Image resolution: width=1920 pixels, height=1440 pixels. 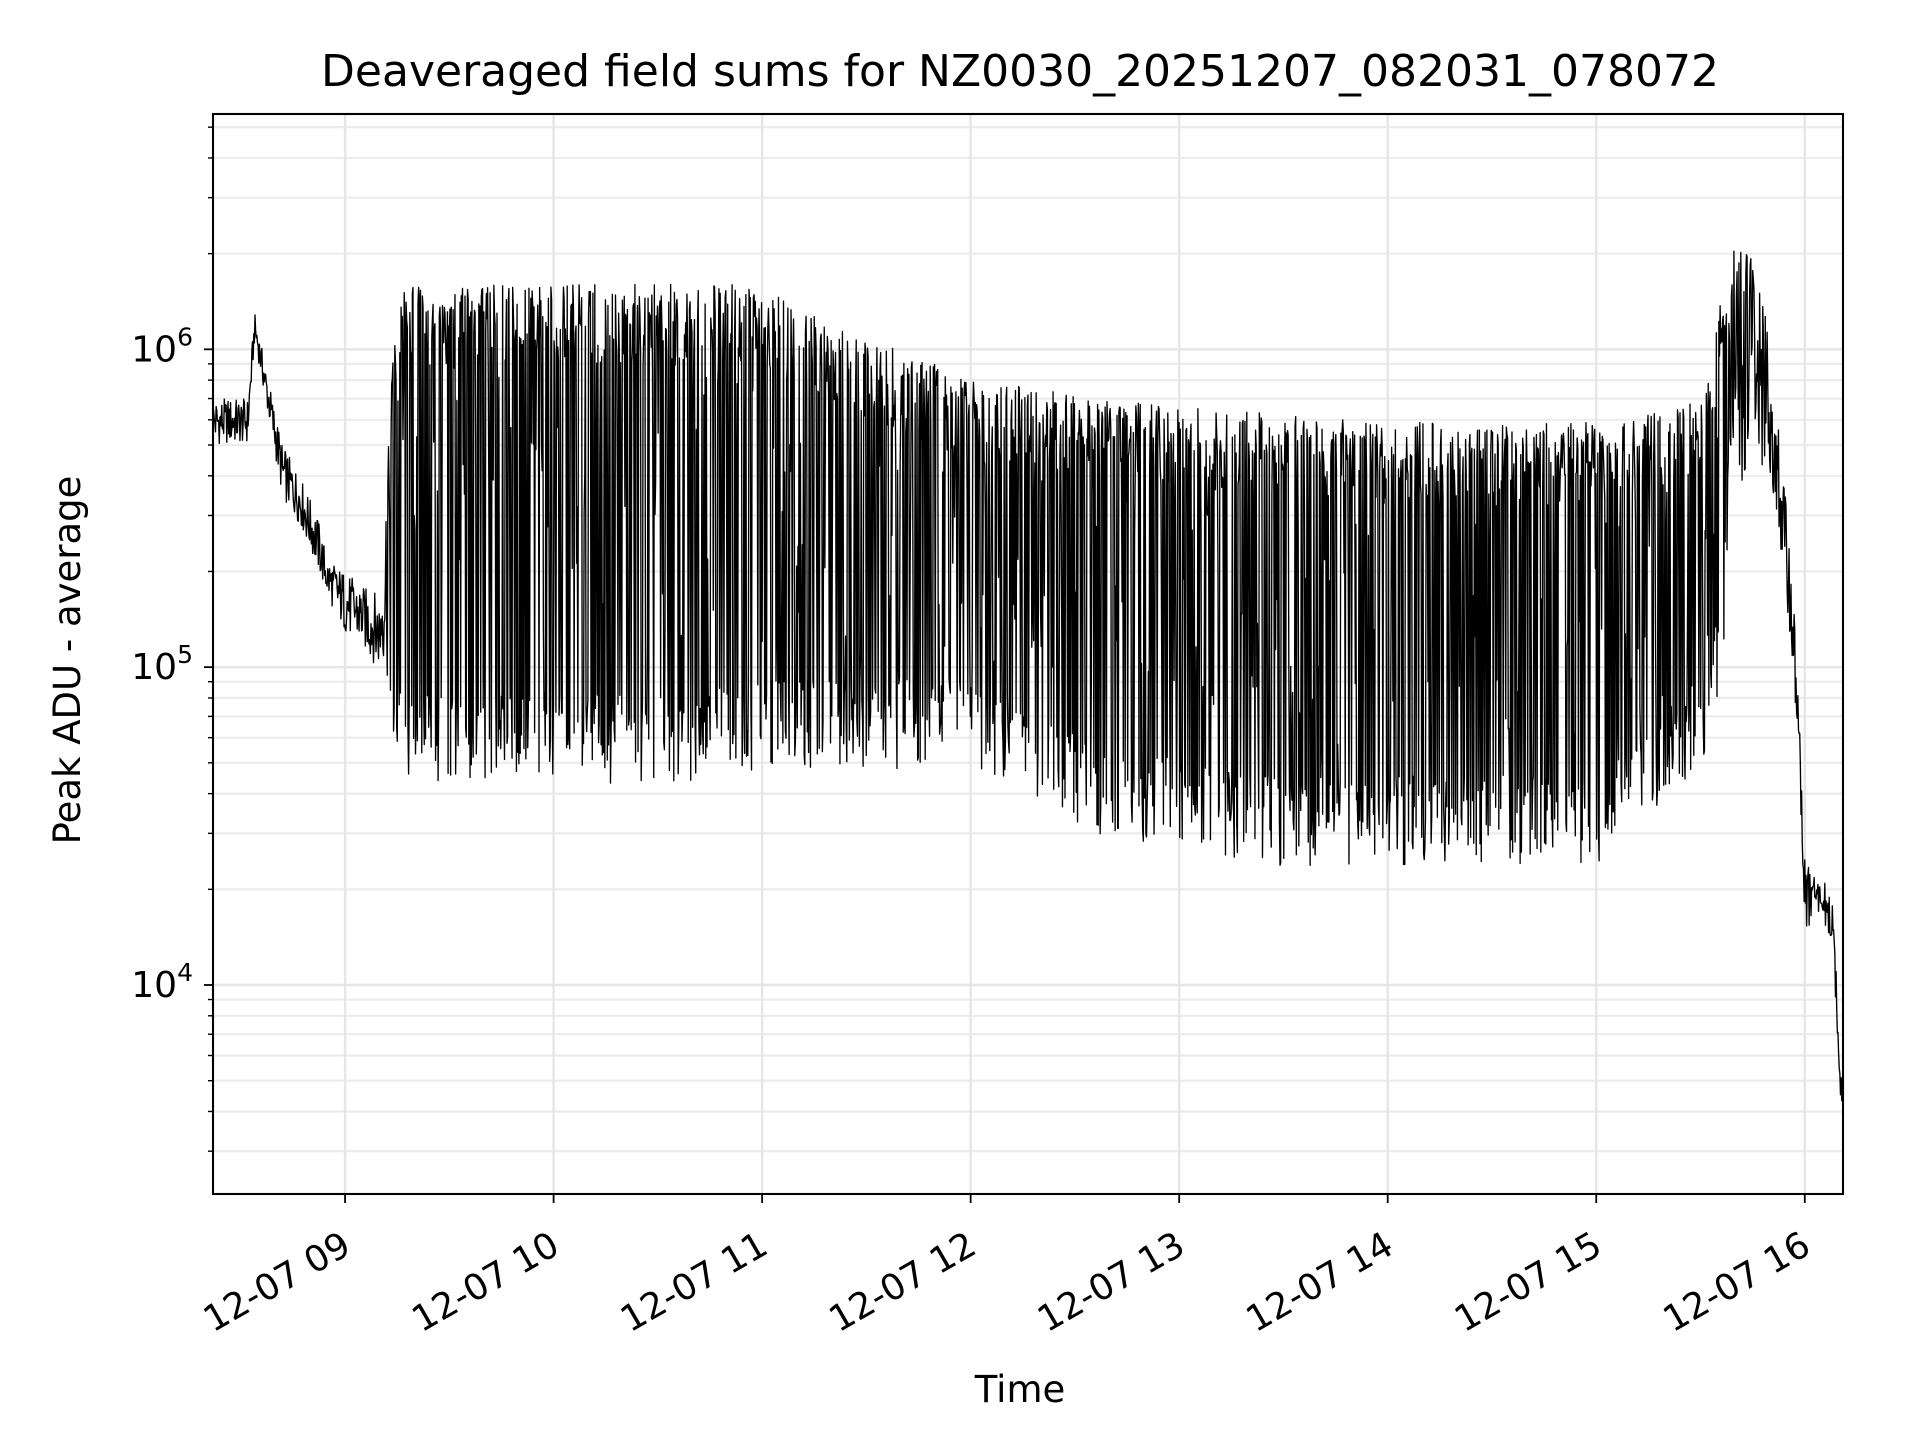 I want to click on y-tick-base-1: 10, so click(x=154, y=667).